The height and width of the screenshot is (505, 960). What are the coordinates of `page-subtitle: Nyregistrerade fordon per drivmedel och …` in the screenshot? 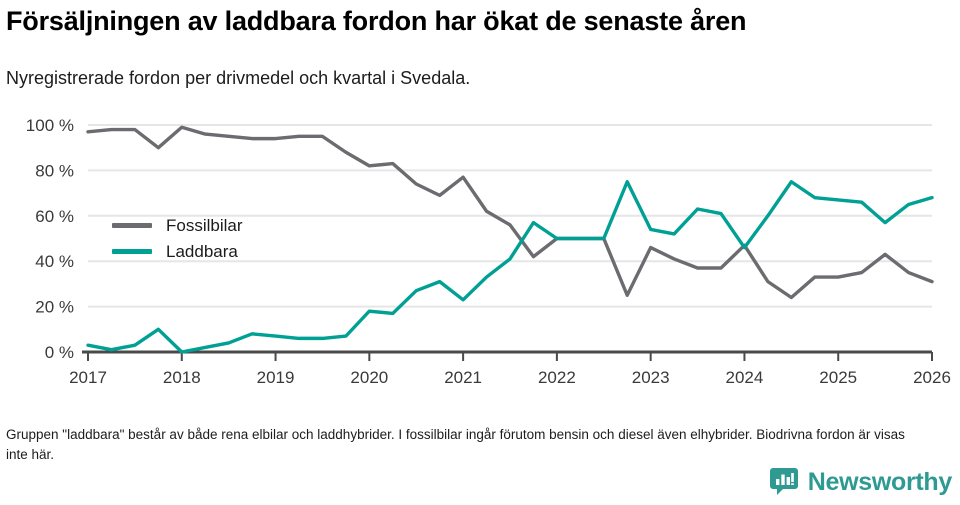 It's located at (238, 78).